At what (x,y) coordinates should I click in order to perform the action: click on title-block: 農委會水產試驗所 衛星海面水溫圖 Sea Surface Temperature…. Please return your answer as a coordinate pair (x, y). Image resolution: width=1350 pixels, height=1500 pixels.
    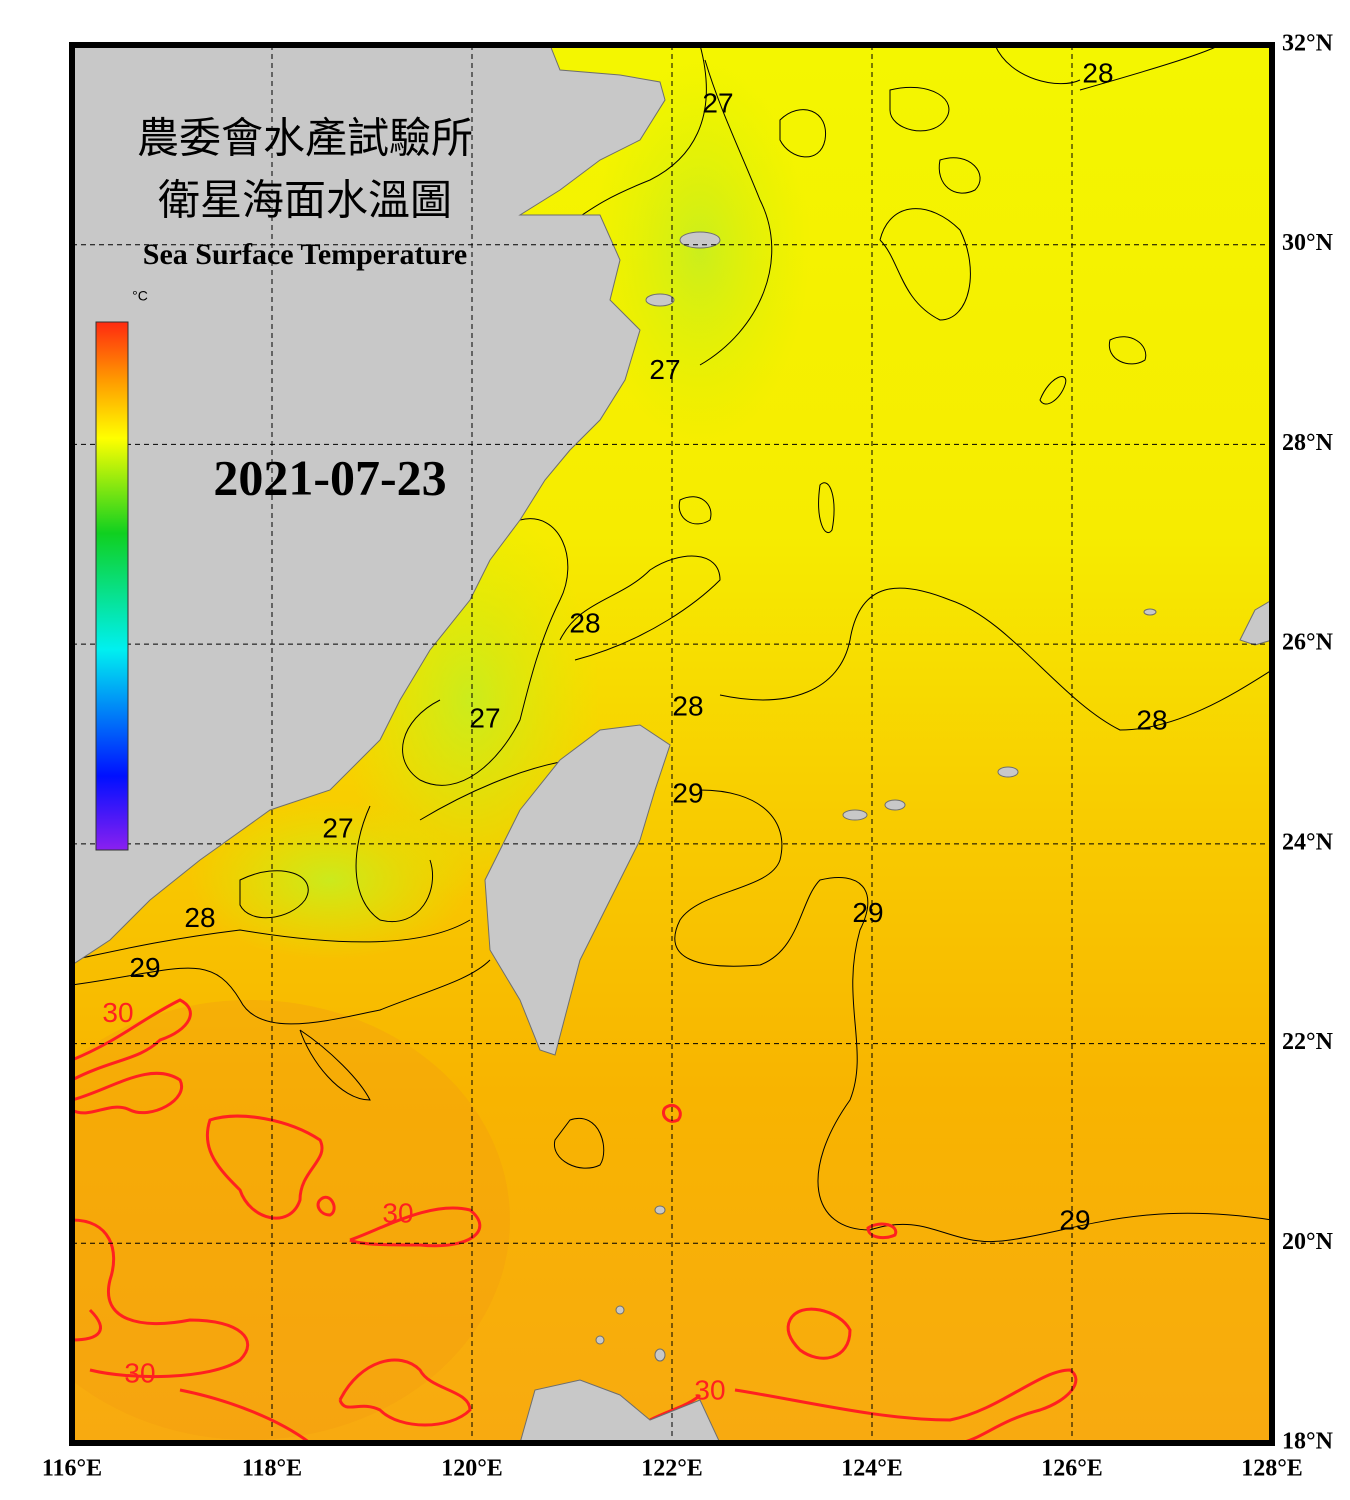
    Looking at the image, I should click on (305, 311).